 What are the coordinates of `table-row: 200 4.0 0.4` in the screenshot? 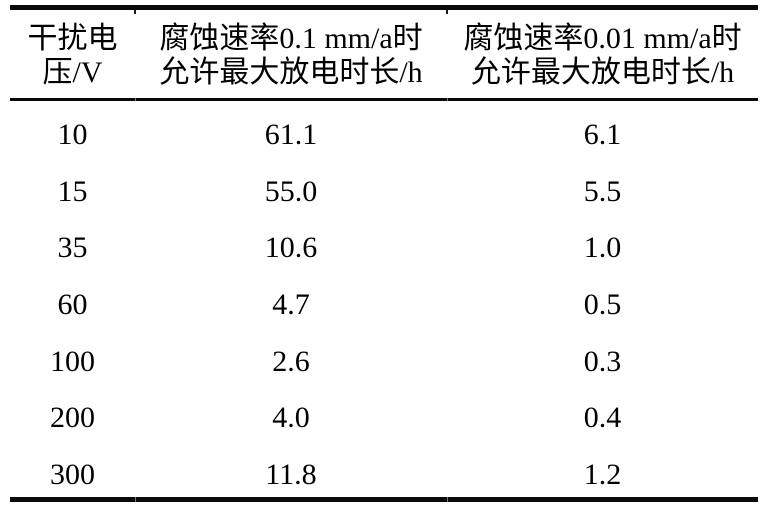 It's located at (384, 412).